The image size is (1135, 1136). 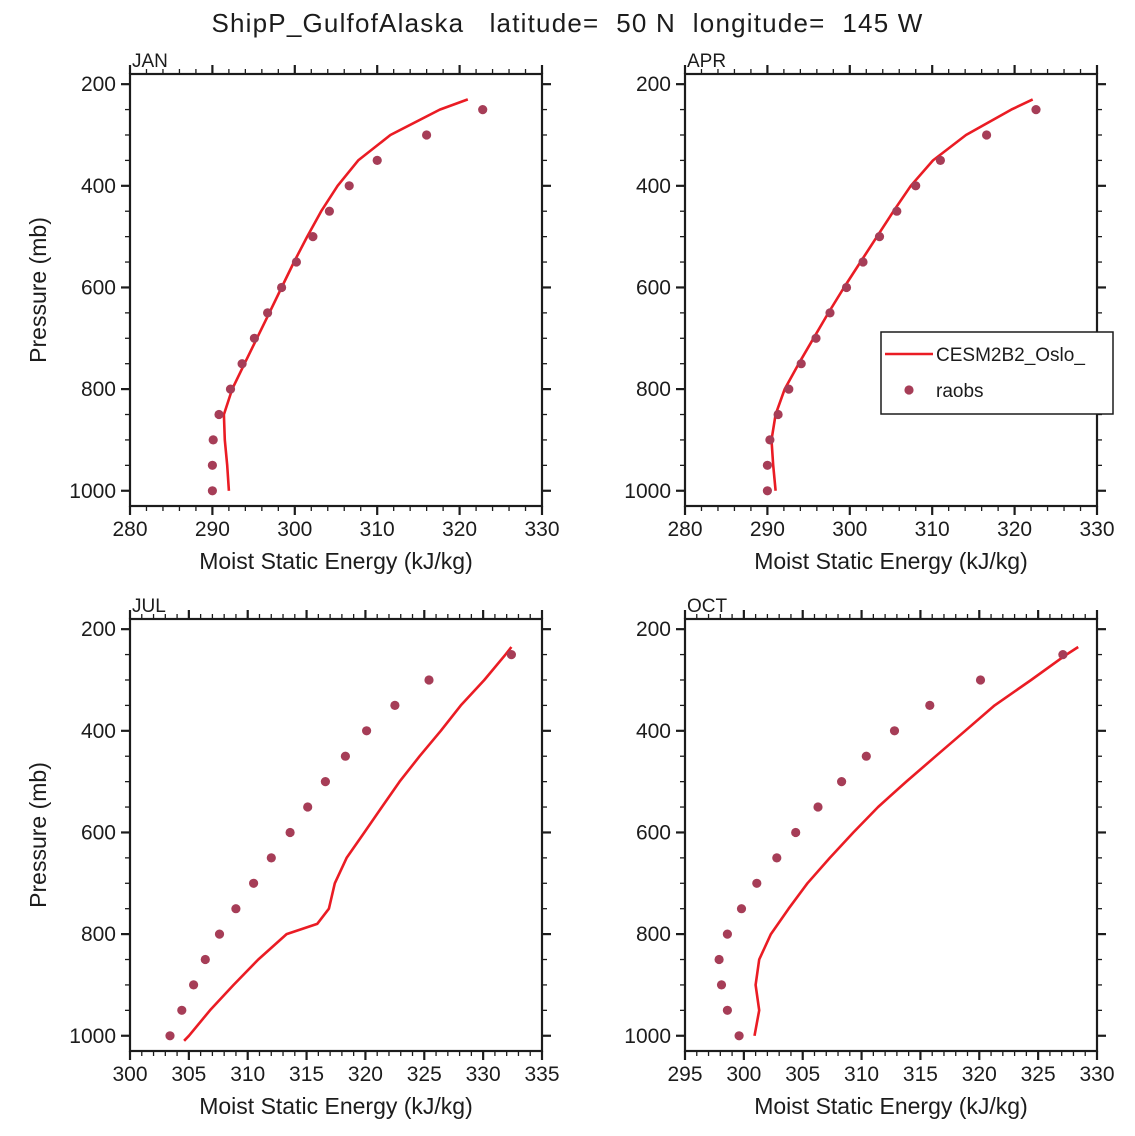 I want to click on x-tick-label: 295, so click(x=684, y=1074).